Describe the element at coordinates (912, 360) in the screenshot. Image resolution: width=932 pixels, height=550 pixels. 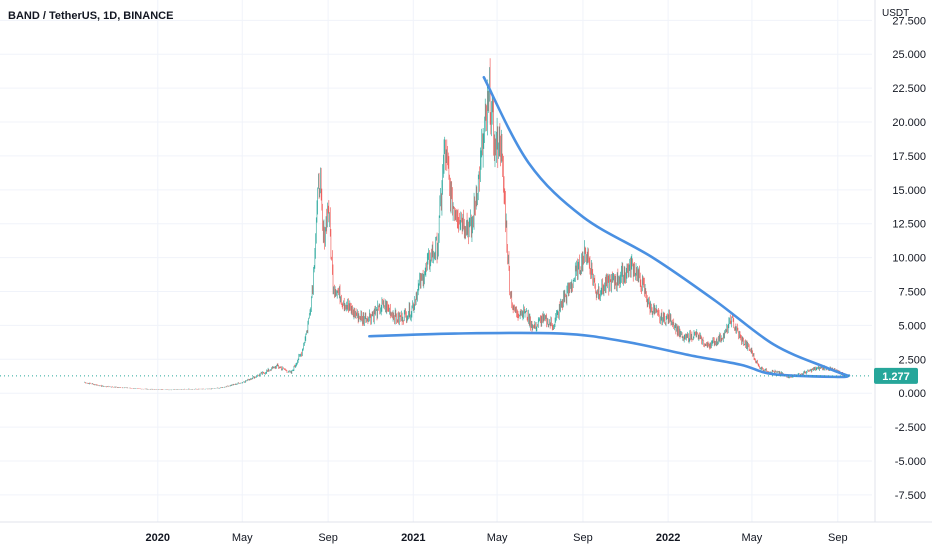
I see `y-tick-label: 2.500` at that location.